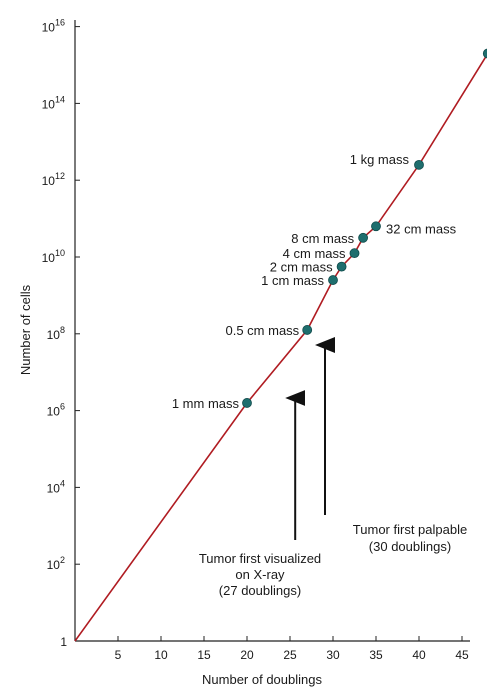  What do you see at coordinates (56, 410) in the screenshot?
I see `y-tick-label: 10⁶` at bounding box center [56, 410].